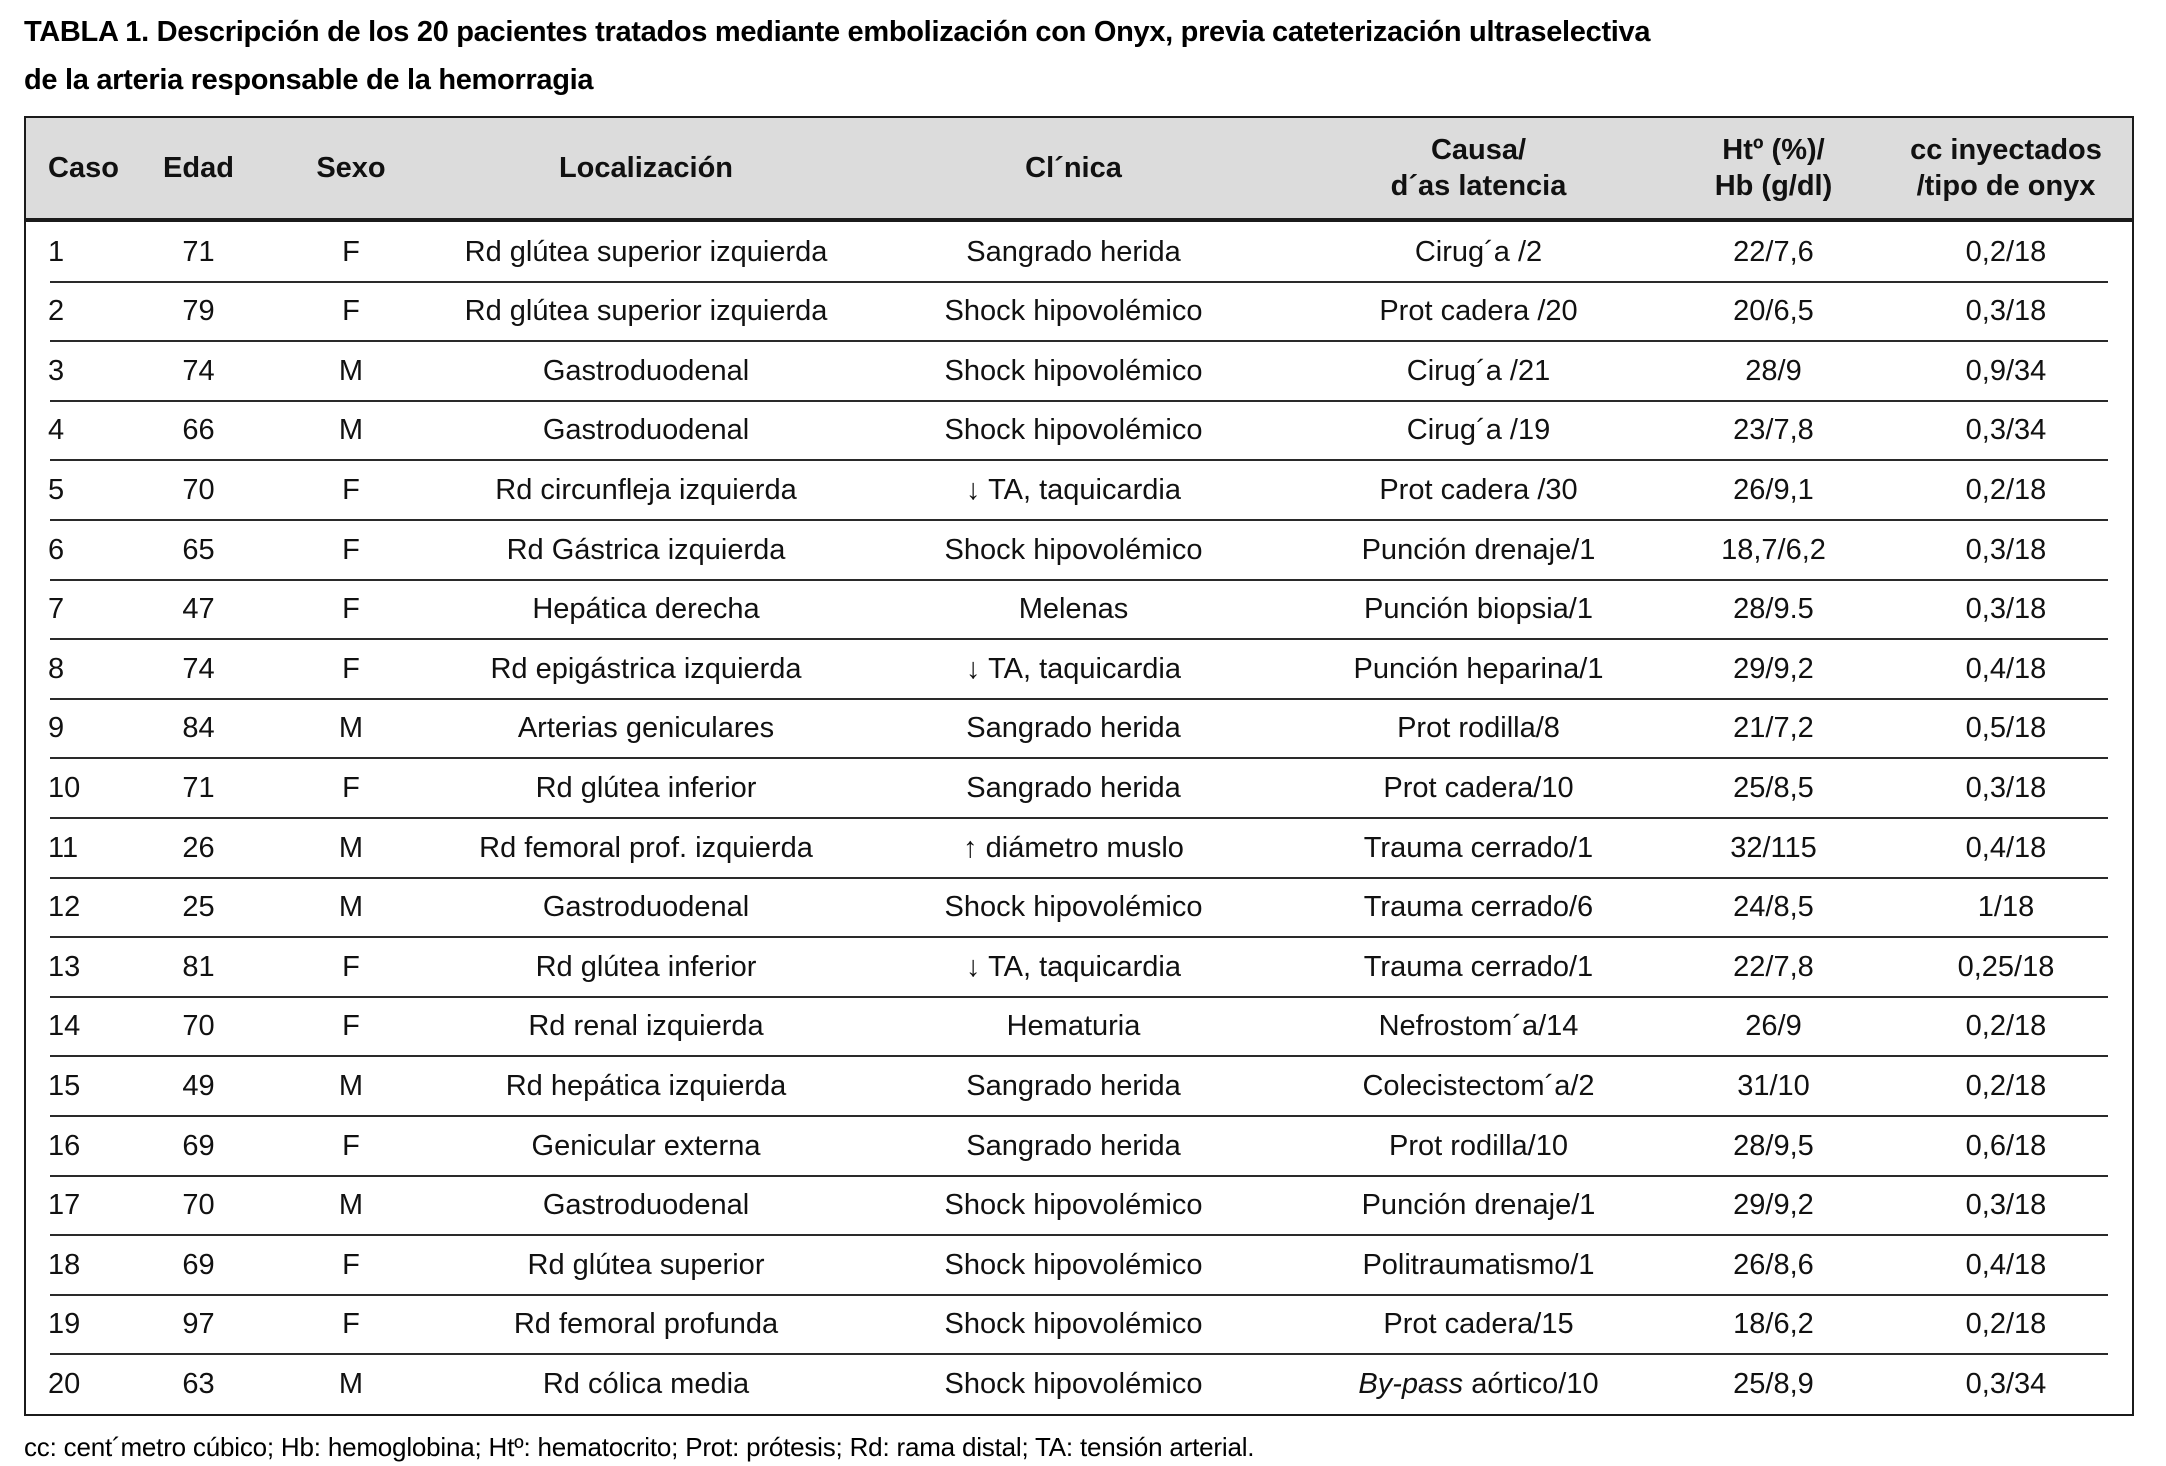  I want to click on cell-ht_hb: 26/9,1, so click(1773, 490).